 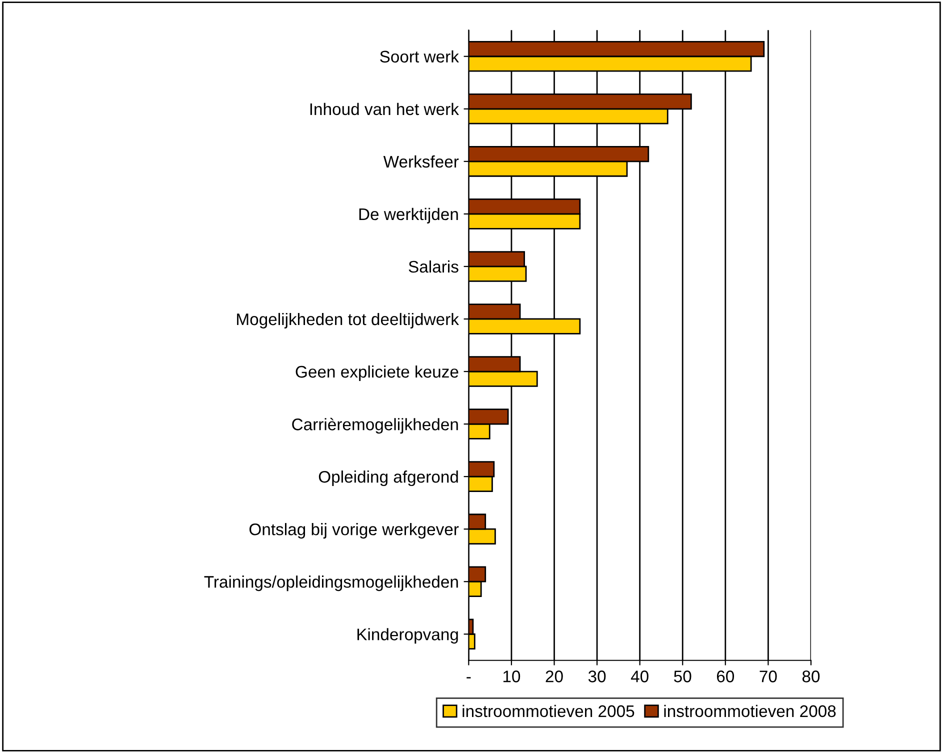 I want to click on y-tick-label: Mogelijkheden tot deeltijdwerk, so click(x=348, y=320).